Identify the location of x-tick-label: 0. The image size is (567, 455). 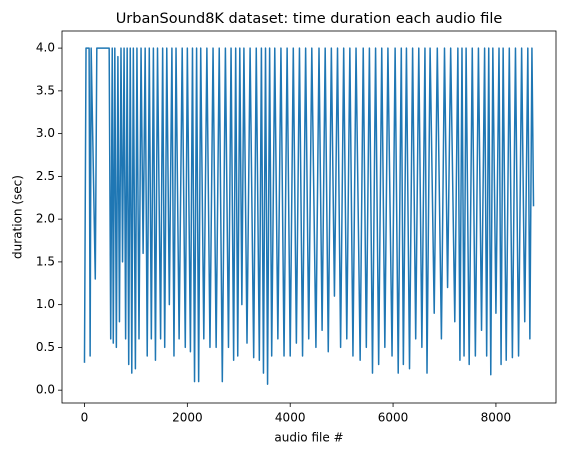
(85, 418).